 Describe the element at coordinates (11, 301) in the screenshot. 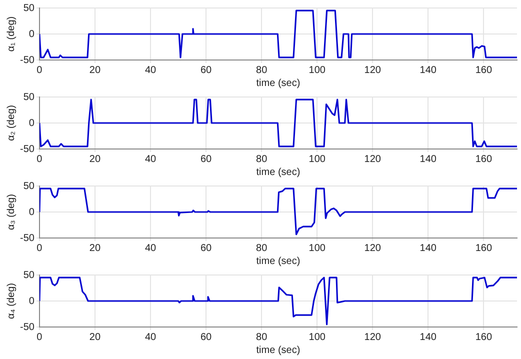

I see `y-axis-title: α₄ (deg)` at that location.